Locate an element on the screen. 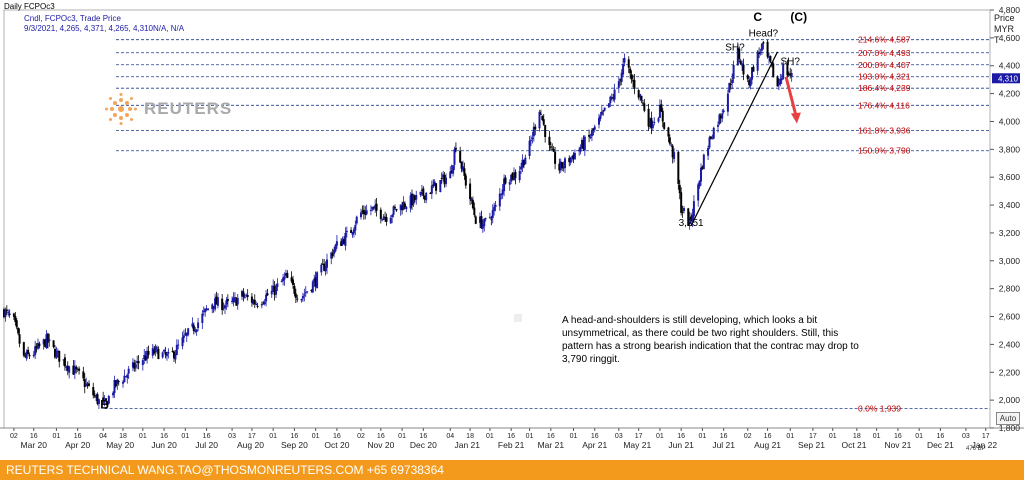  fib-level-label: 0.0% 1,939 is located at coordinates (879, 409).